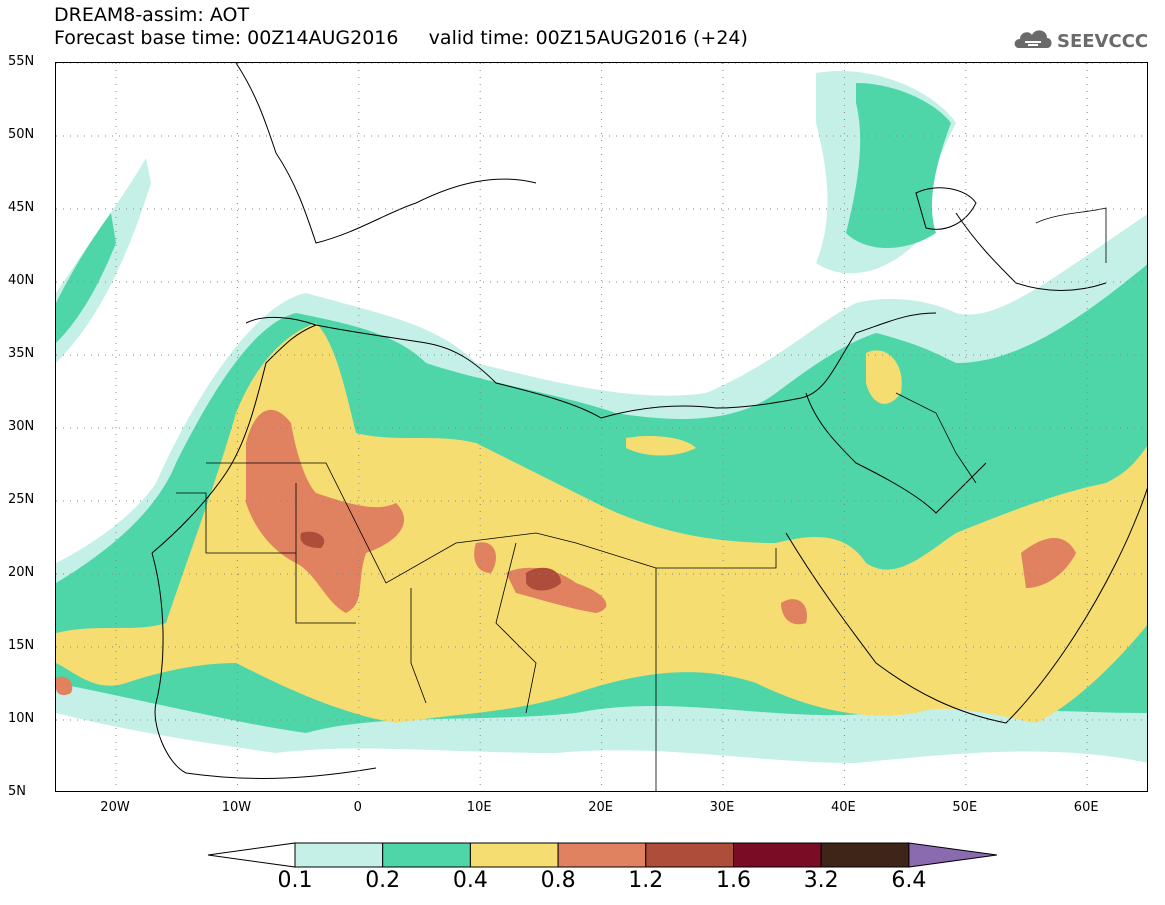 This screenshot has width=1165, height=905. What do you see at coordinates (21, 353) in the screenshot?
I see `latitude-label: 35N` at bounding box center [21, 353].